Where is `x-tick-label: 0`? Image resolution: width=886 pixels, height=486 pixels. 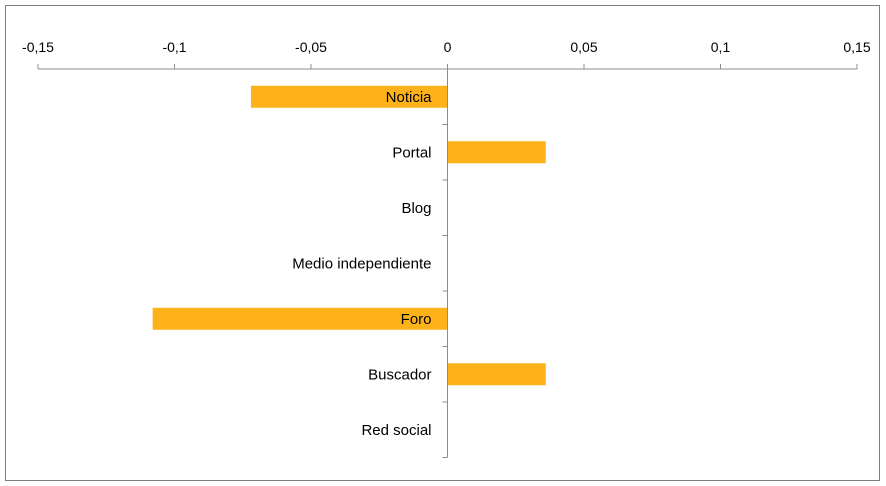
x-tick-label: 0 is located at coordinates (448, 47).